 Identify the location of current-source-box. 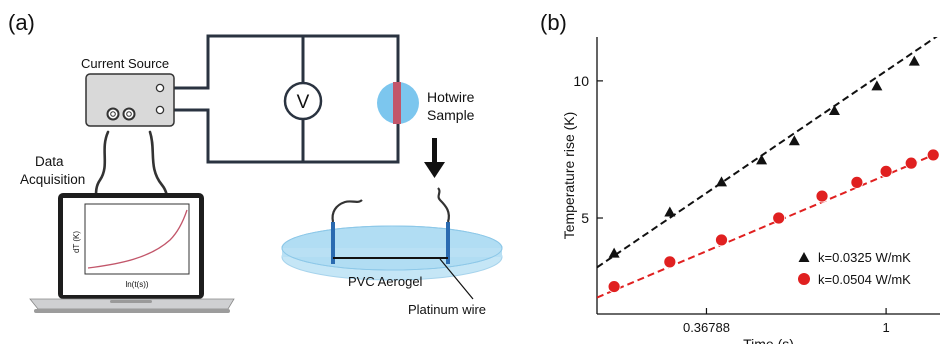
(130, 100).